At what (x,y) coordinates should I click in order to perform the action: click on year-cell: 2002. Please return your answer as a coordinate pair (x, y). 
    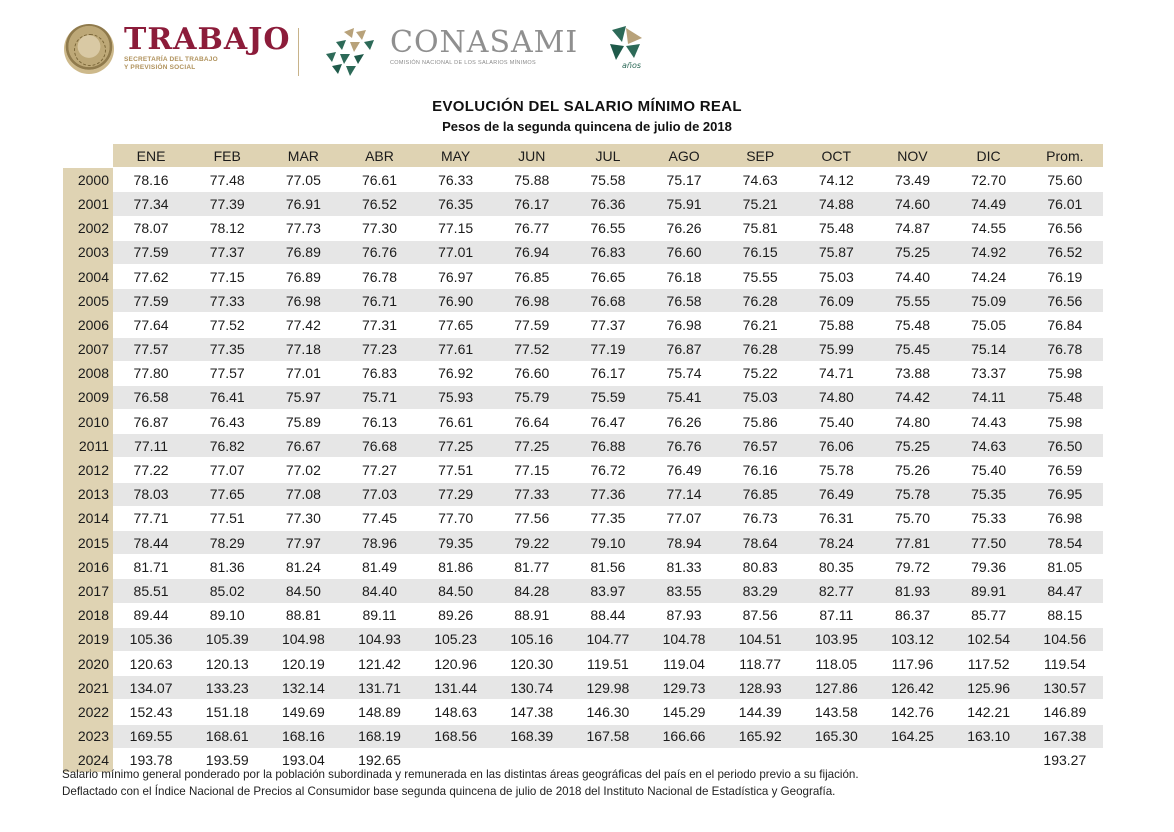
    Looking at the image, I should click on (88, 228).